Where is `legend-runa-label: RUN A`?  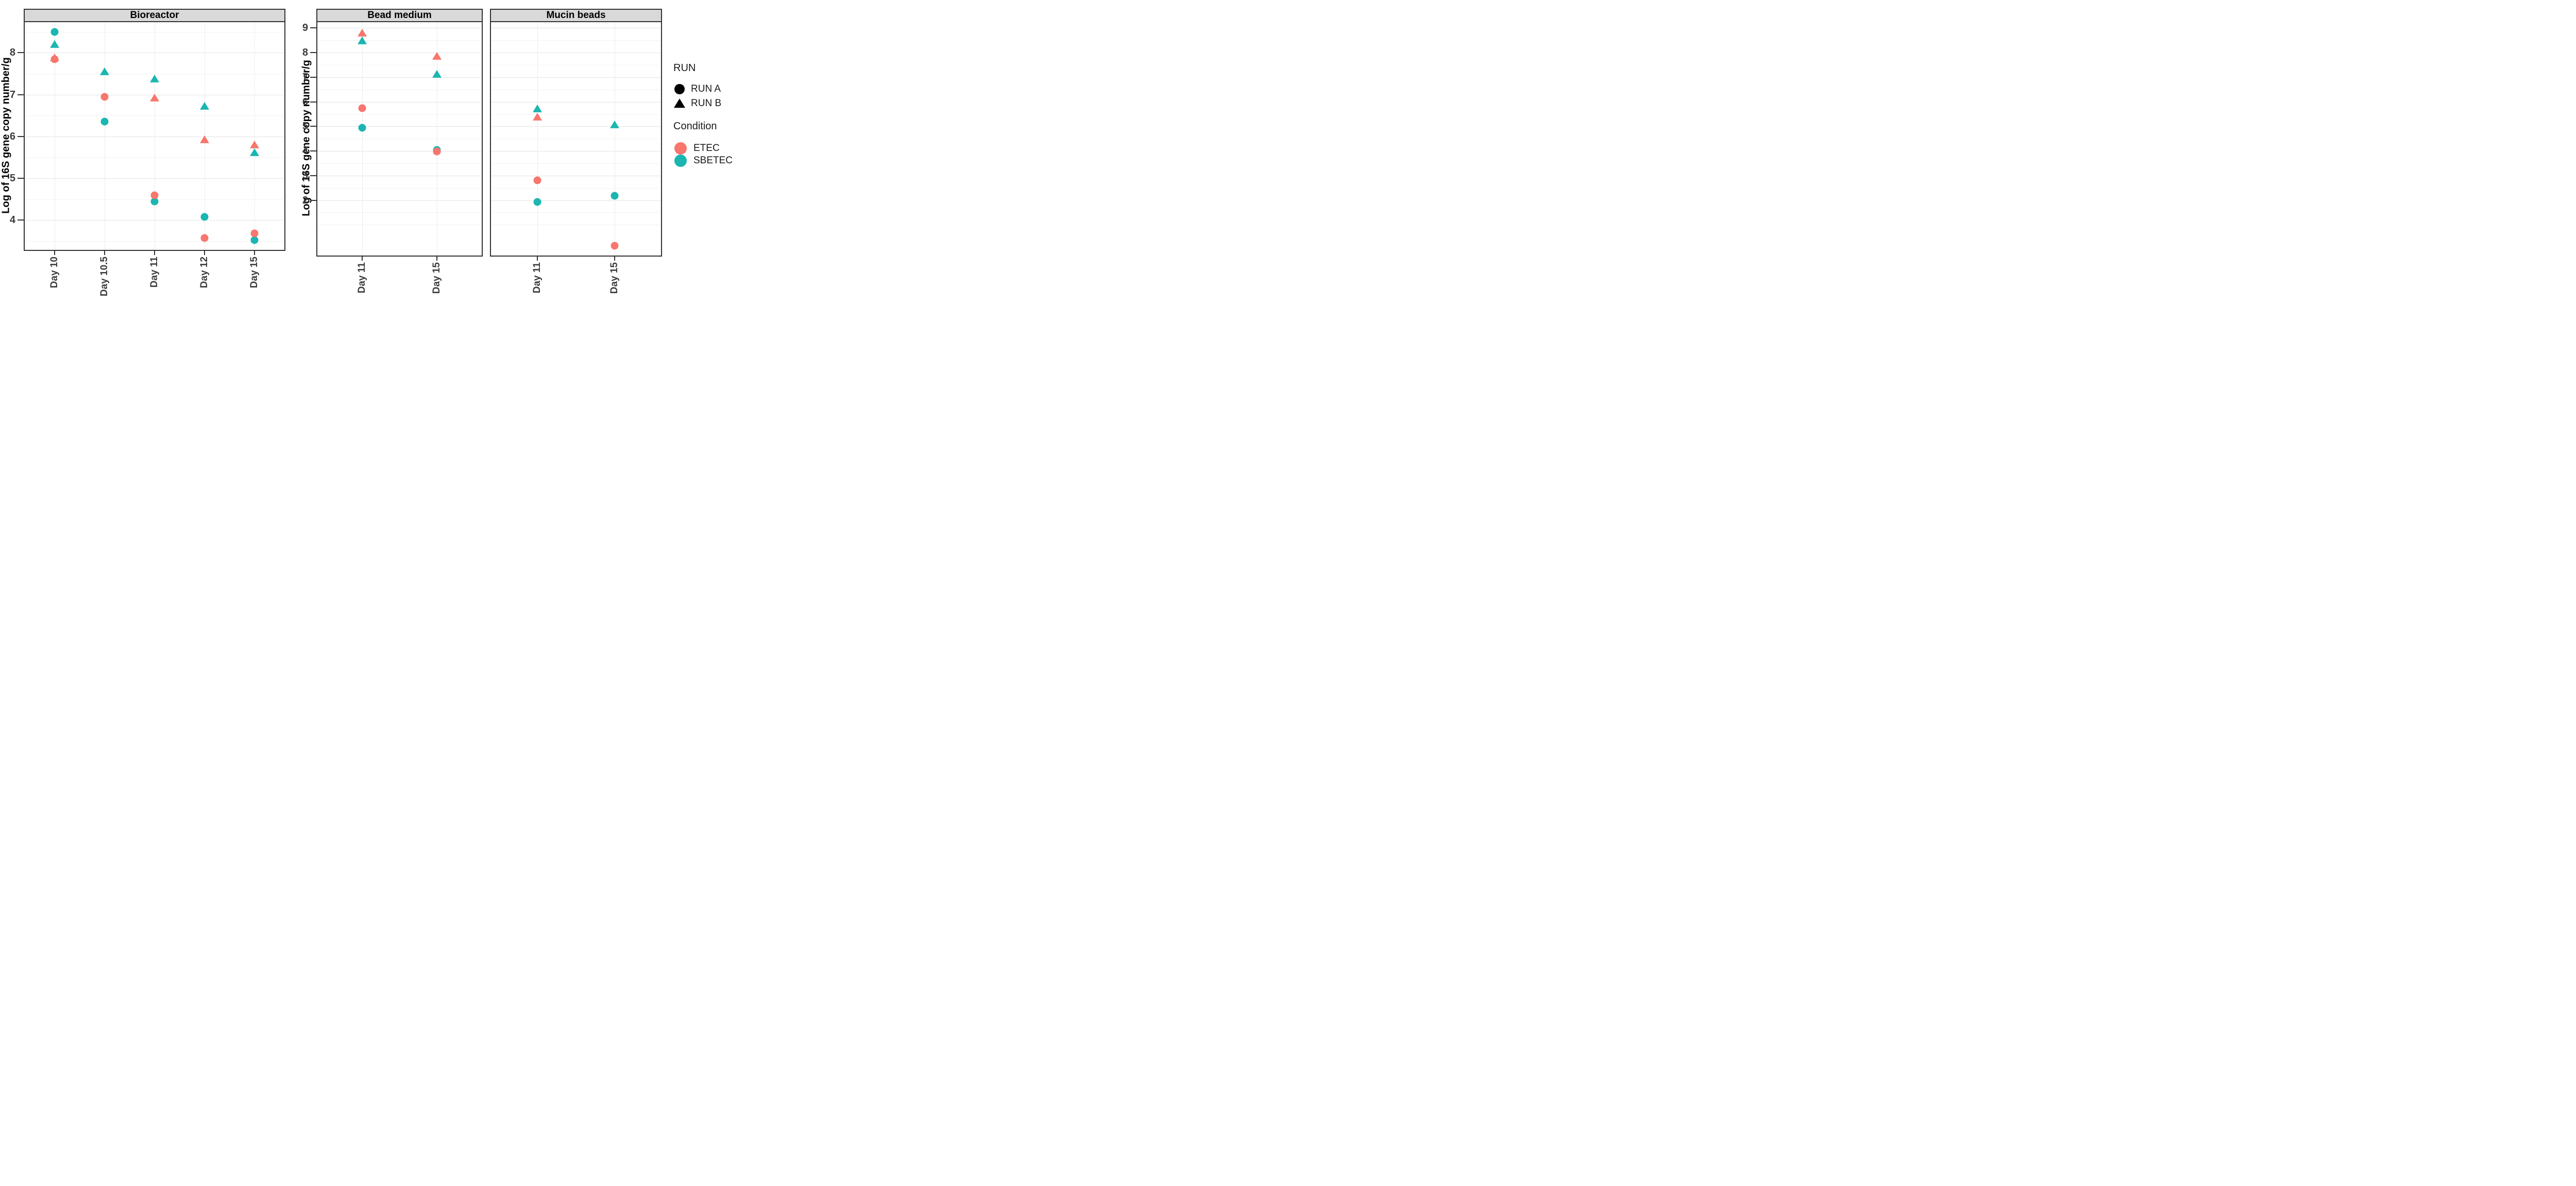 legend-runa-label: RUN A is located at coordinates (706, 88).